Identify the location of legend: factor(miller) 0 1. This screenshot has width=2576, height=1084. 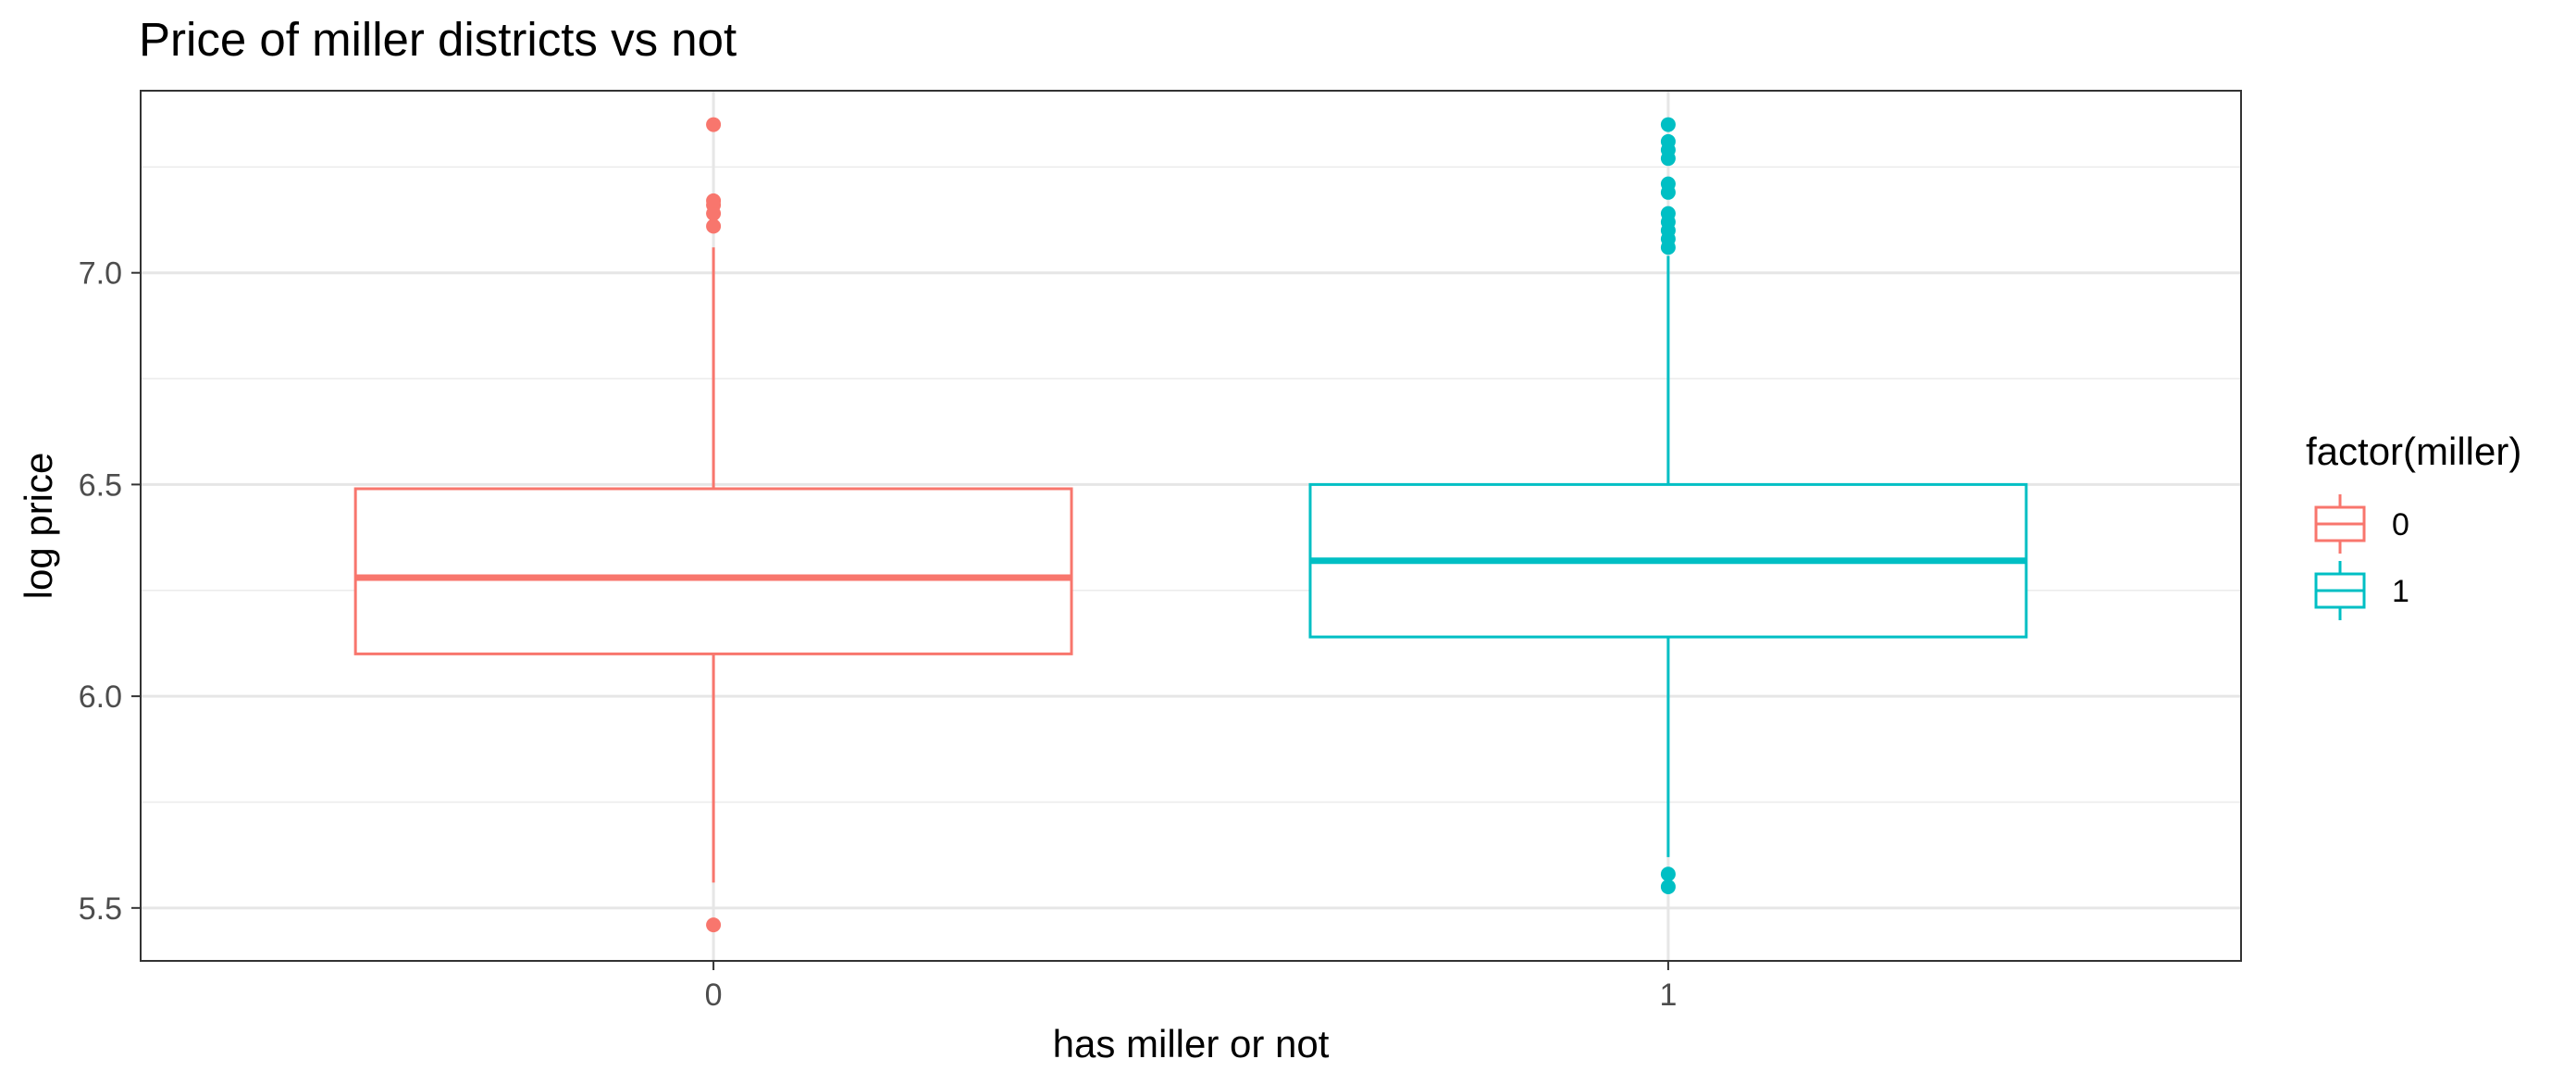
(2413, 525).